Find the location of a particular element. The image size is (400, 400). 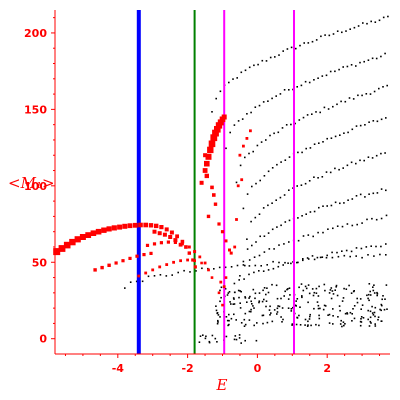

x-tick-label: 2 is located at coordinates (327, 368).